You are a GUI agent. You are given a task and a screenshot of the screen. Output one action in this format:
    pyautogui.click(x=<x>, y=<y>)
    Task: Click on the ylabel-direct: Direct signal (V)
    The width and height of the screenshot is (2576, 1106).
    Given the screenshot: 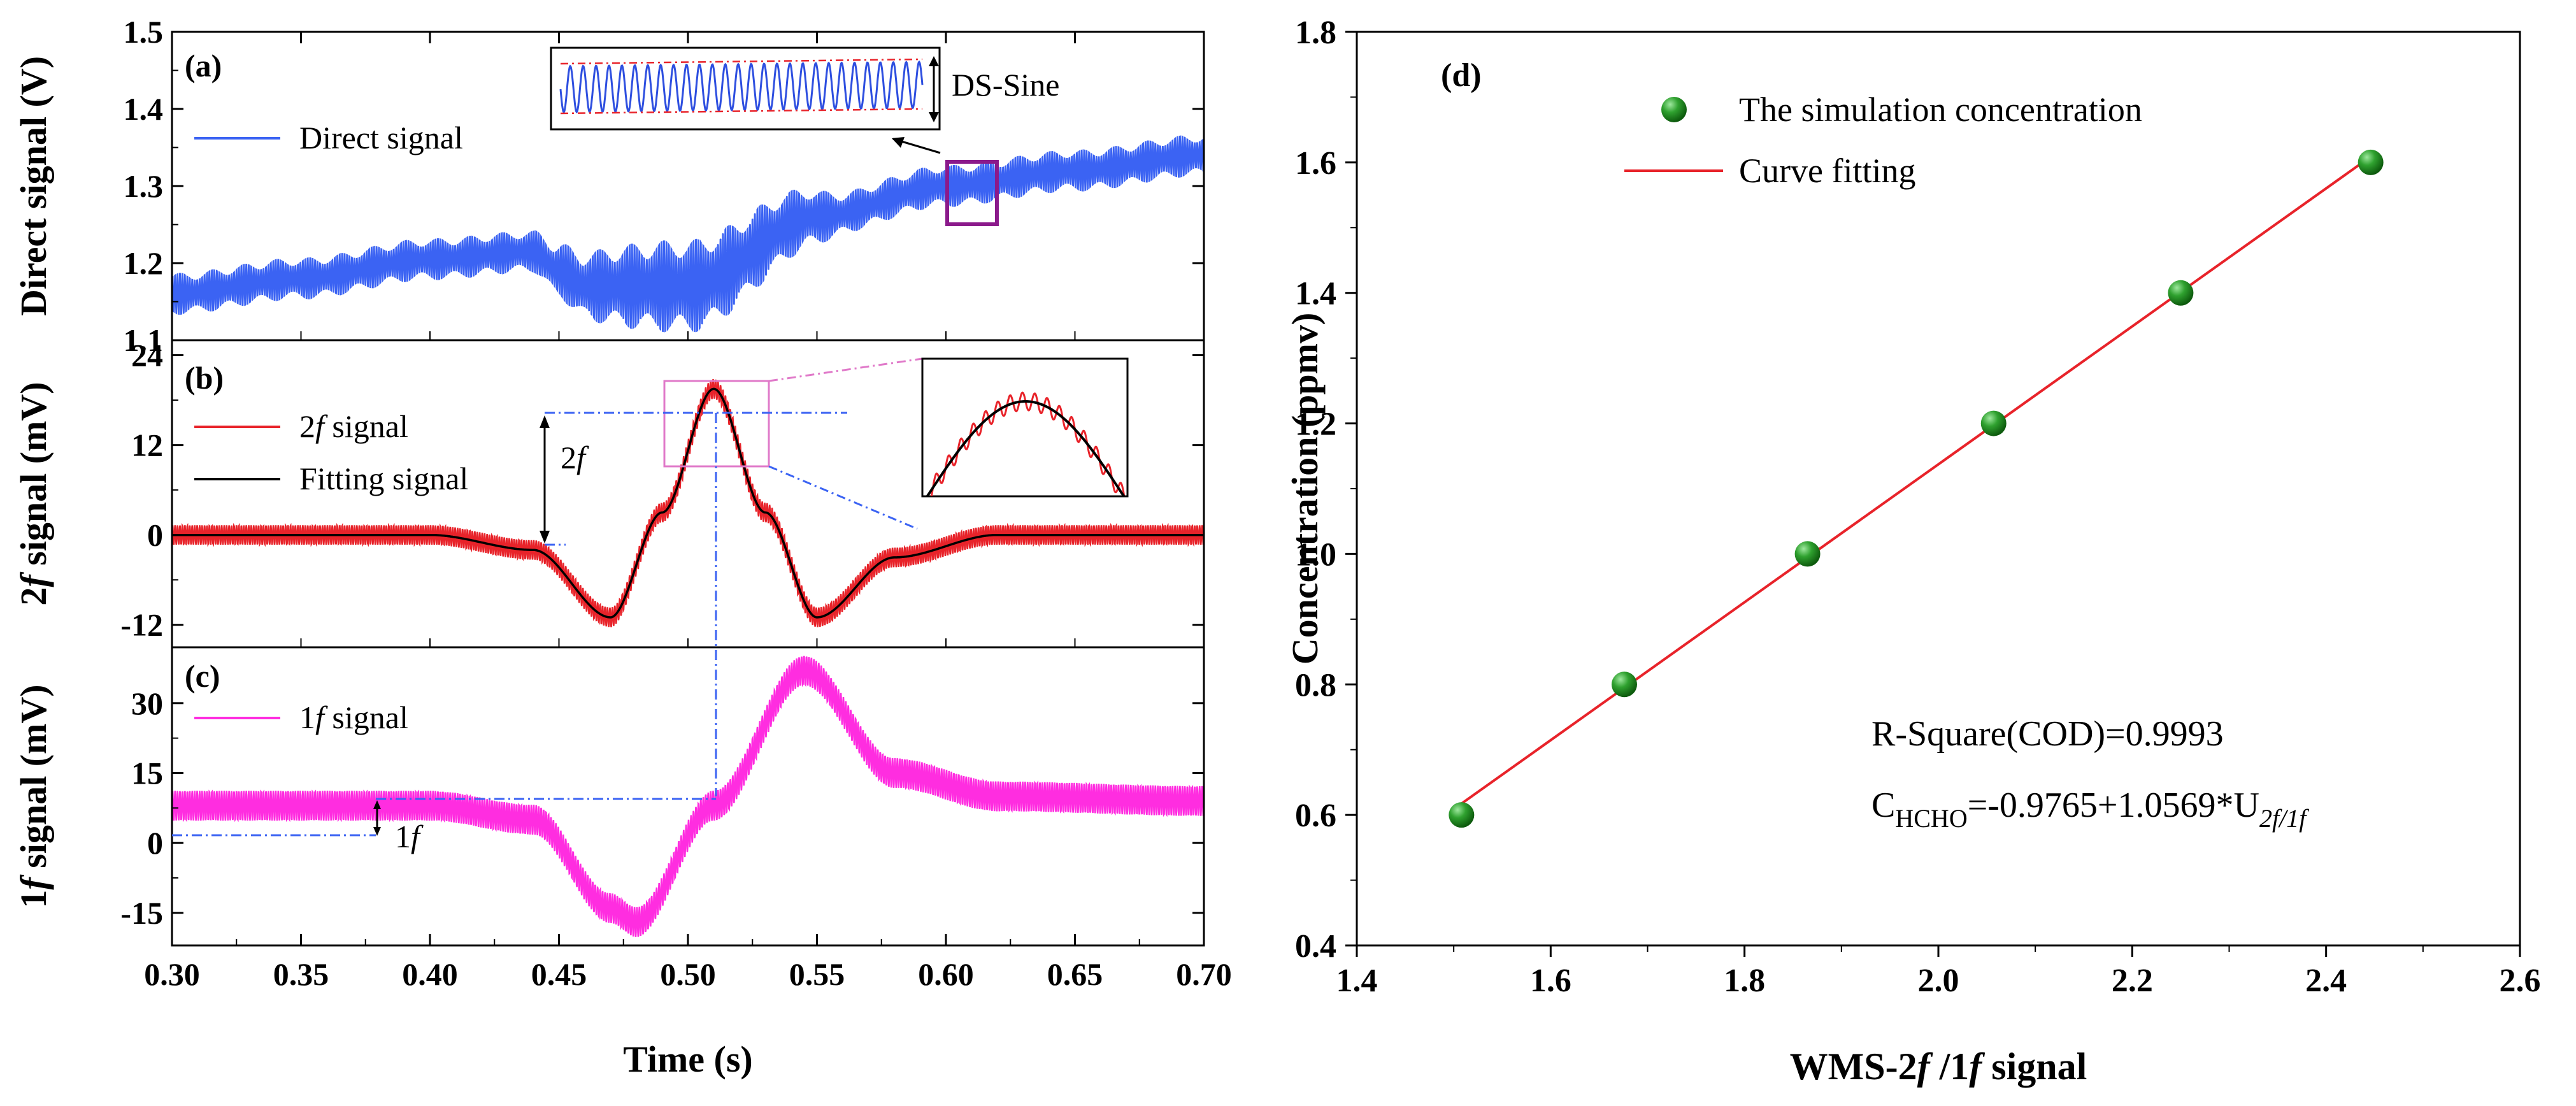 What is the action you would take?
    pyautogui.click(x=33, y=186)
    